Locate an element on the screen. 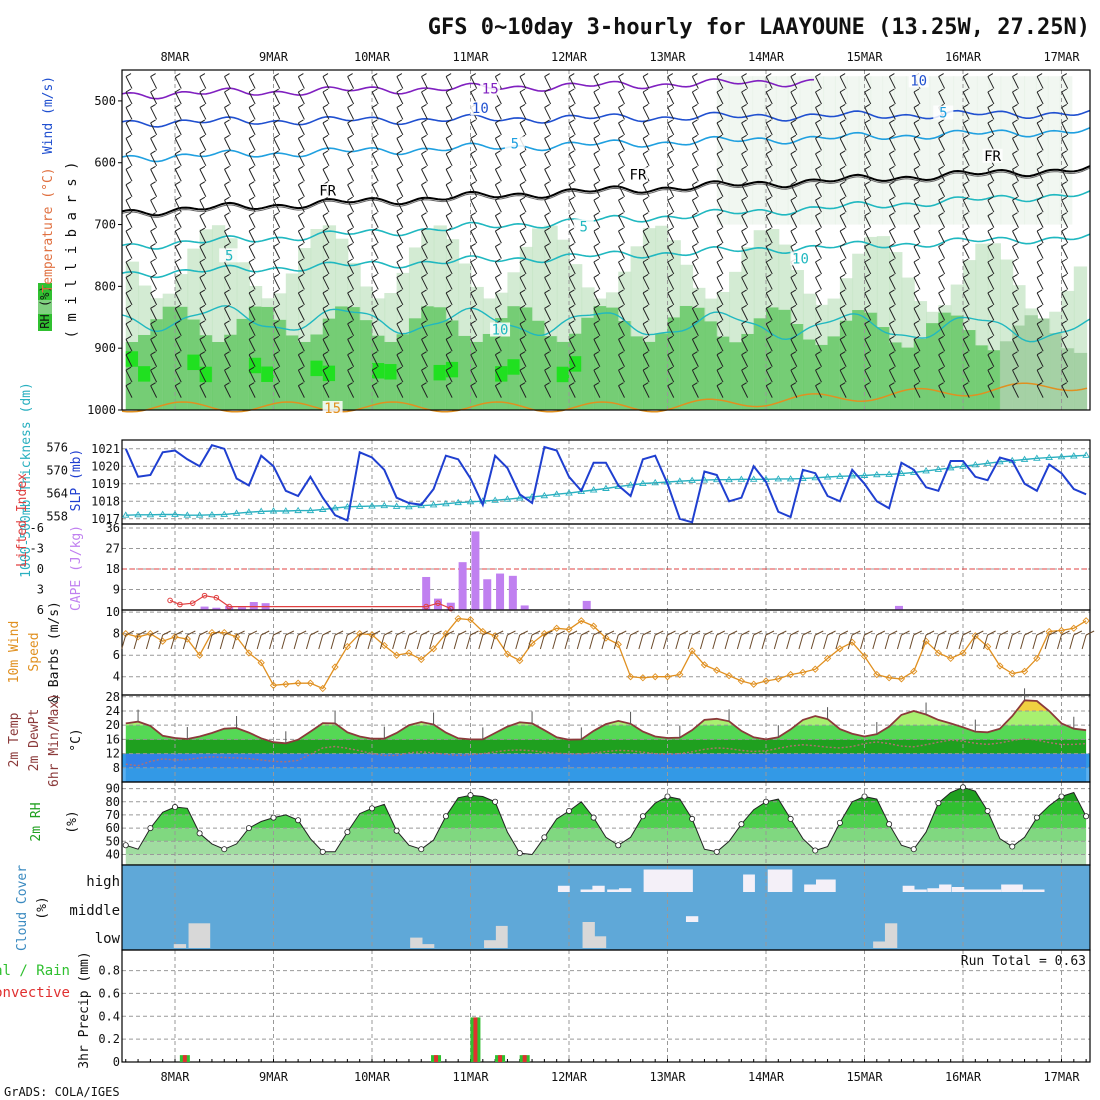 This screenshot has height=1100, width=1100. cape-bar is located at coordinates (524, 607).